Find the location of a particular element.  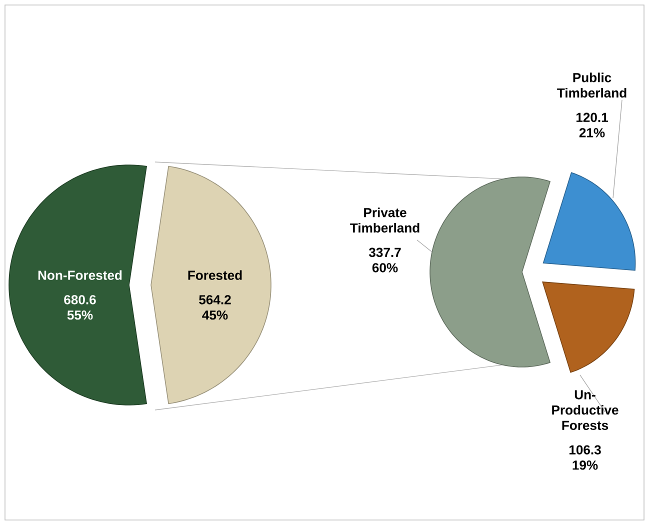

data-label: 564.2 45% is located at coordinates (215, 307).